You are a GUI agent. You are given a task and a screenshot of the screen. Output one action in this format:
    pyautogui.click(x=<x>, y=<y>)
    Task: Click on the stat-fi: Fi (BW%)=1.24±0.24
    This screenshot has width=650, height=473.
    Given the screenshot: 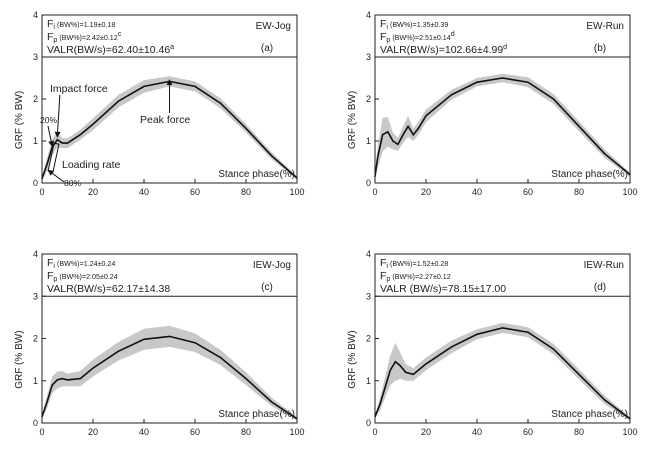 What is the action you would take?
    pyautogui.click(x=81, y=263)
    